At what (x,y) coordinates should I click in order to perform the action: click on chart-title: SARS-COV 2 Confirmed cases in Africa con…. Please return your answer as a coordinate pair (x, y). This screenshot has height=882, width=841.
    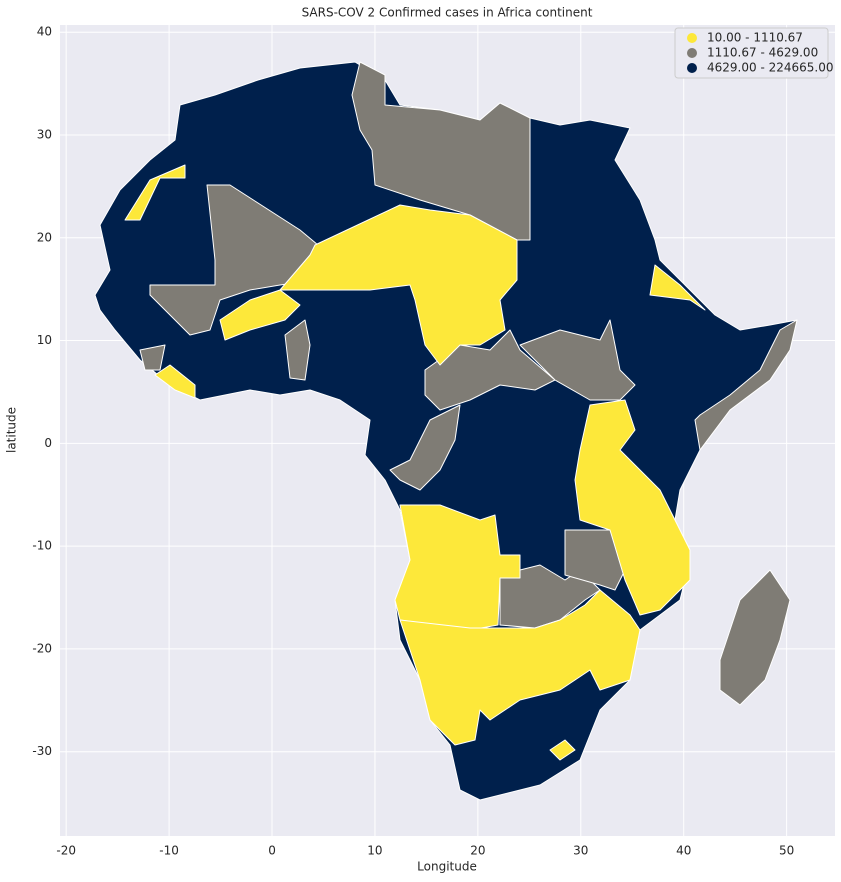
    Looking at the image, I should click on (447, 13).